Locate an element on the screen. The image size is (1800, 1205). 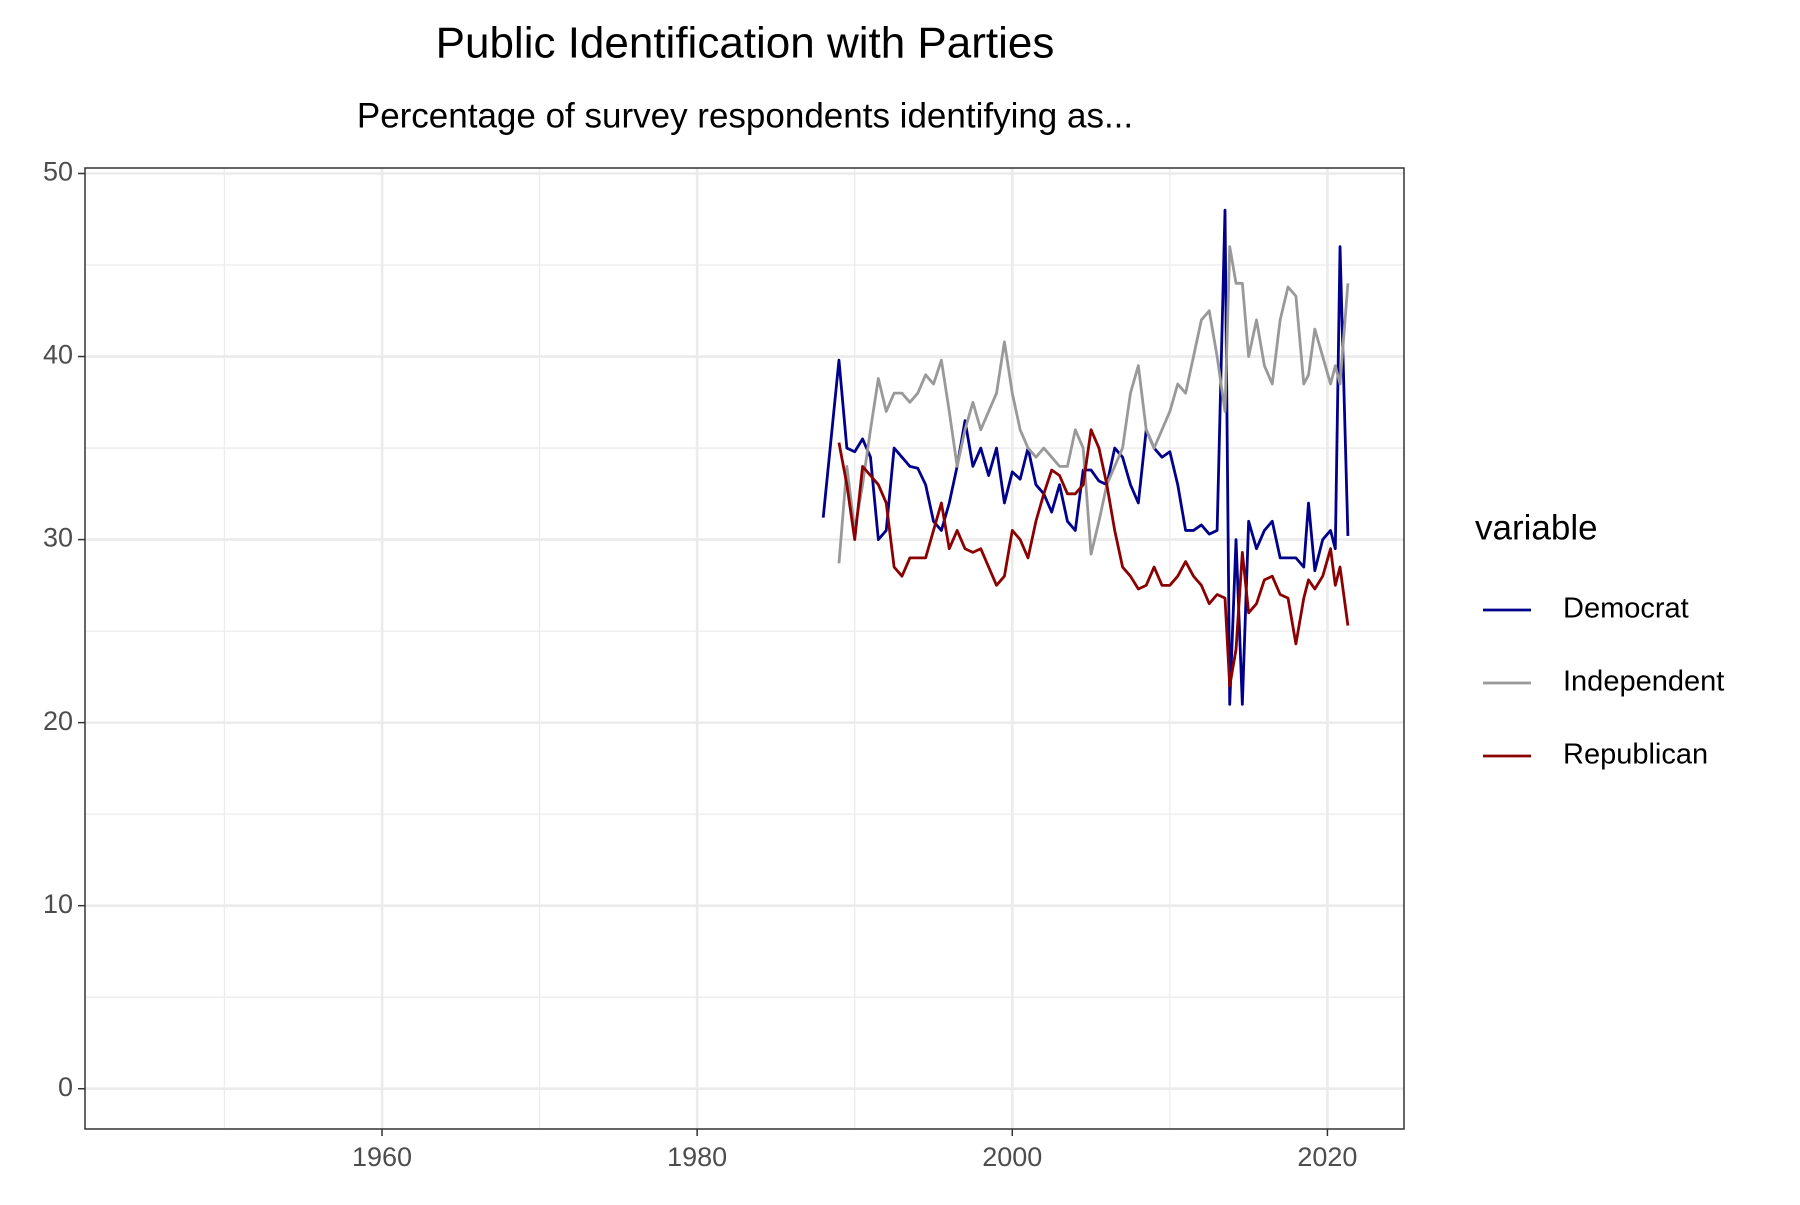
legend-label: Democrat is located at coordinates (1626, 609).